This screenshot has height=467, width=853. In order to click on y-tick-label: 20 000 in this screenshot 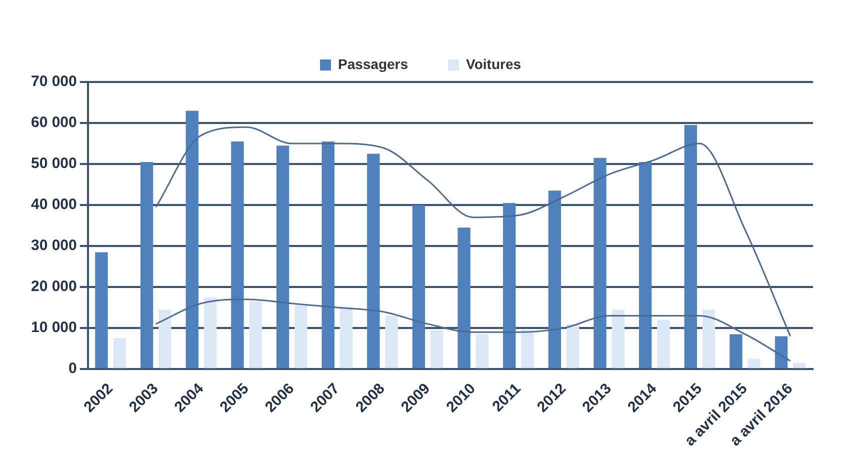, I will do `click(53, 287)`.